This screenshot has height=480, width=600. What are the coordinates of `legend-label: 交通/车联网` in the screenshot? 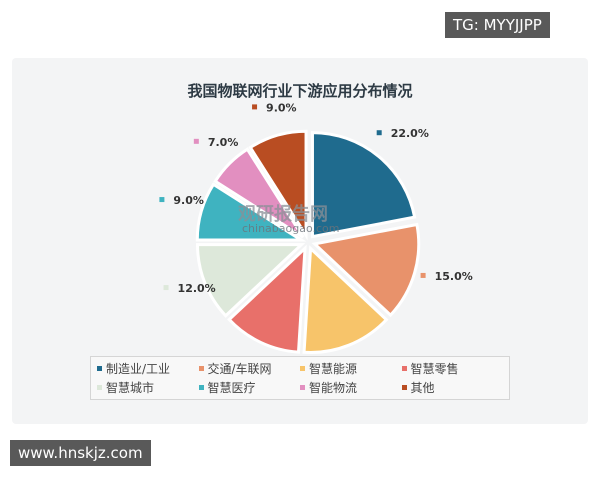 It's located at (239, 369).